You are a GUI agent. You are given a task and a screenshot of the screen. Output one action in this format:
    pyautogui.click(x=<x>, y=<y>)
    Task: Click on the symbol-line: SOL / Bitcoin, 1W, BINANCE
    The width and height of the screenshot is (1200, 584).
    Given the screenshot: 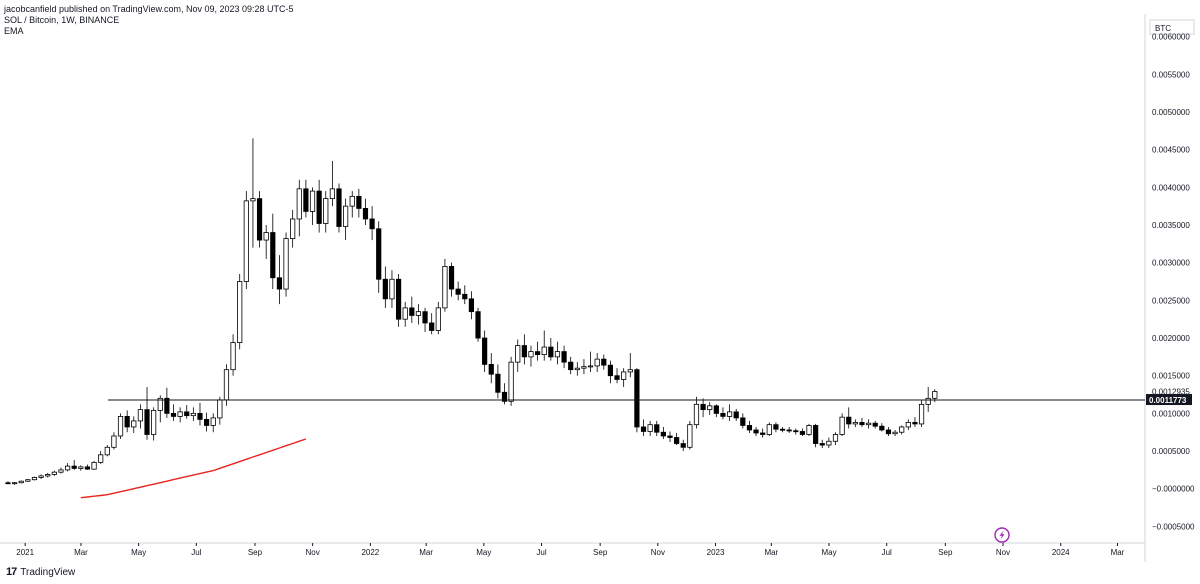 What is the action you would take?
    pyautogui.click(x=62, y=20)
    